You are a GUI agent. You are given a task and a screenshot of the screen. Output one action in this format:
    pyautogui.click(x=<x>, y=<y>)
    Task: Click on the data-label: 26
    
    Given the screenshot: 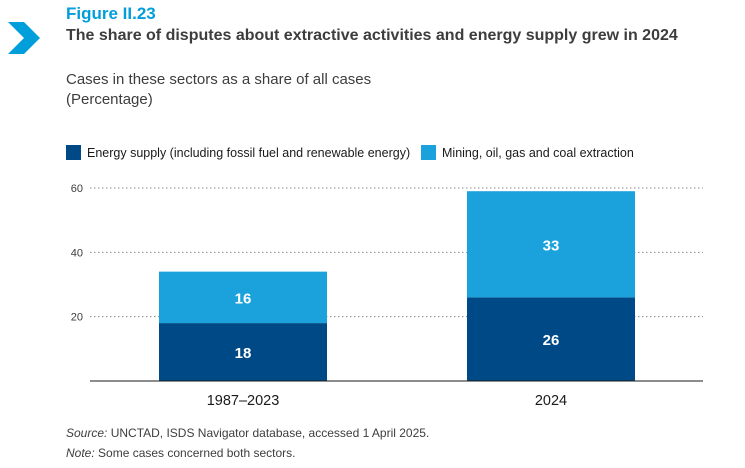 What is the action you would take?
    pyautogui.click(x=551, y=340)
    